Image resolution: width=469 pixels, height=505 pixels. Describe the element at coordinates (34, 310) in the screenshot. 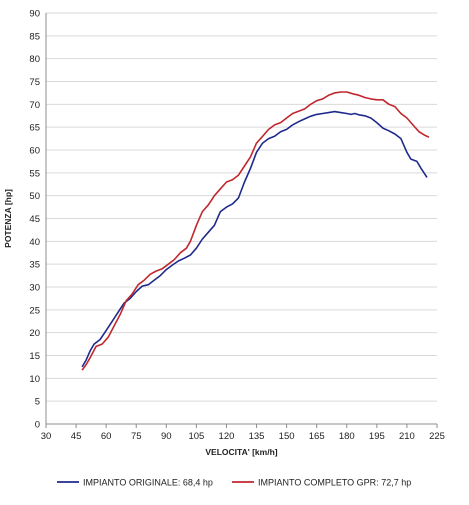

I see `y-tick-label: 25` at that location.